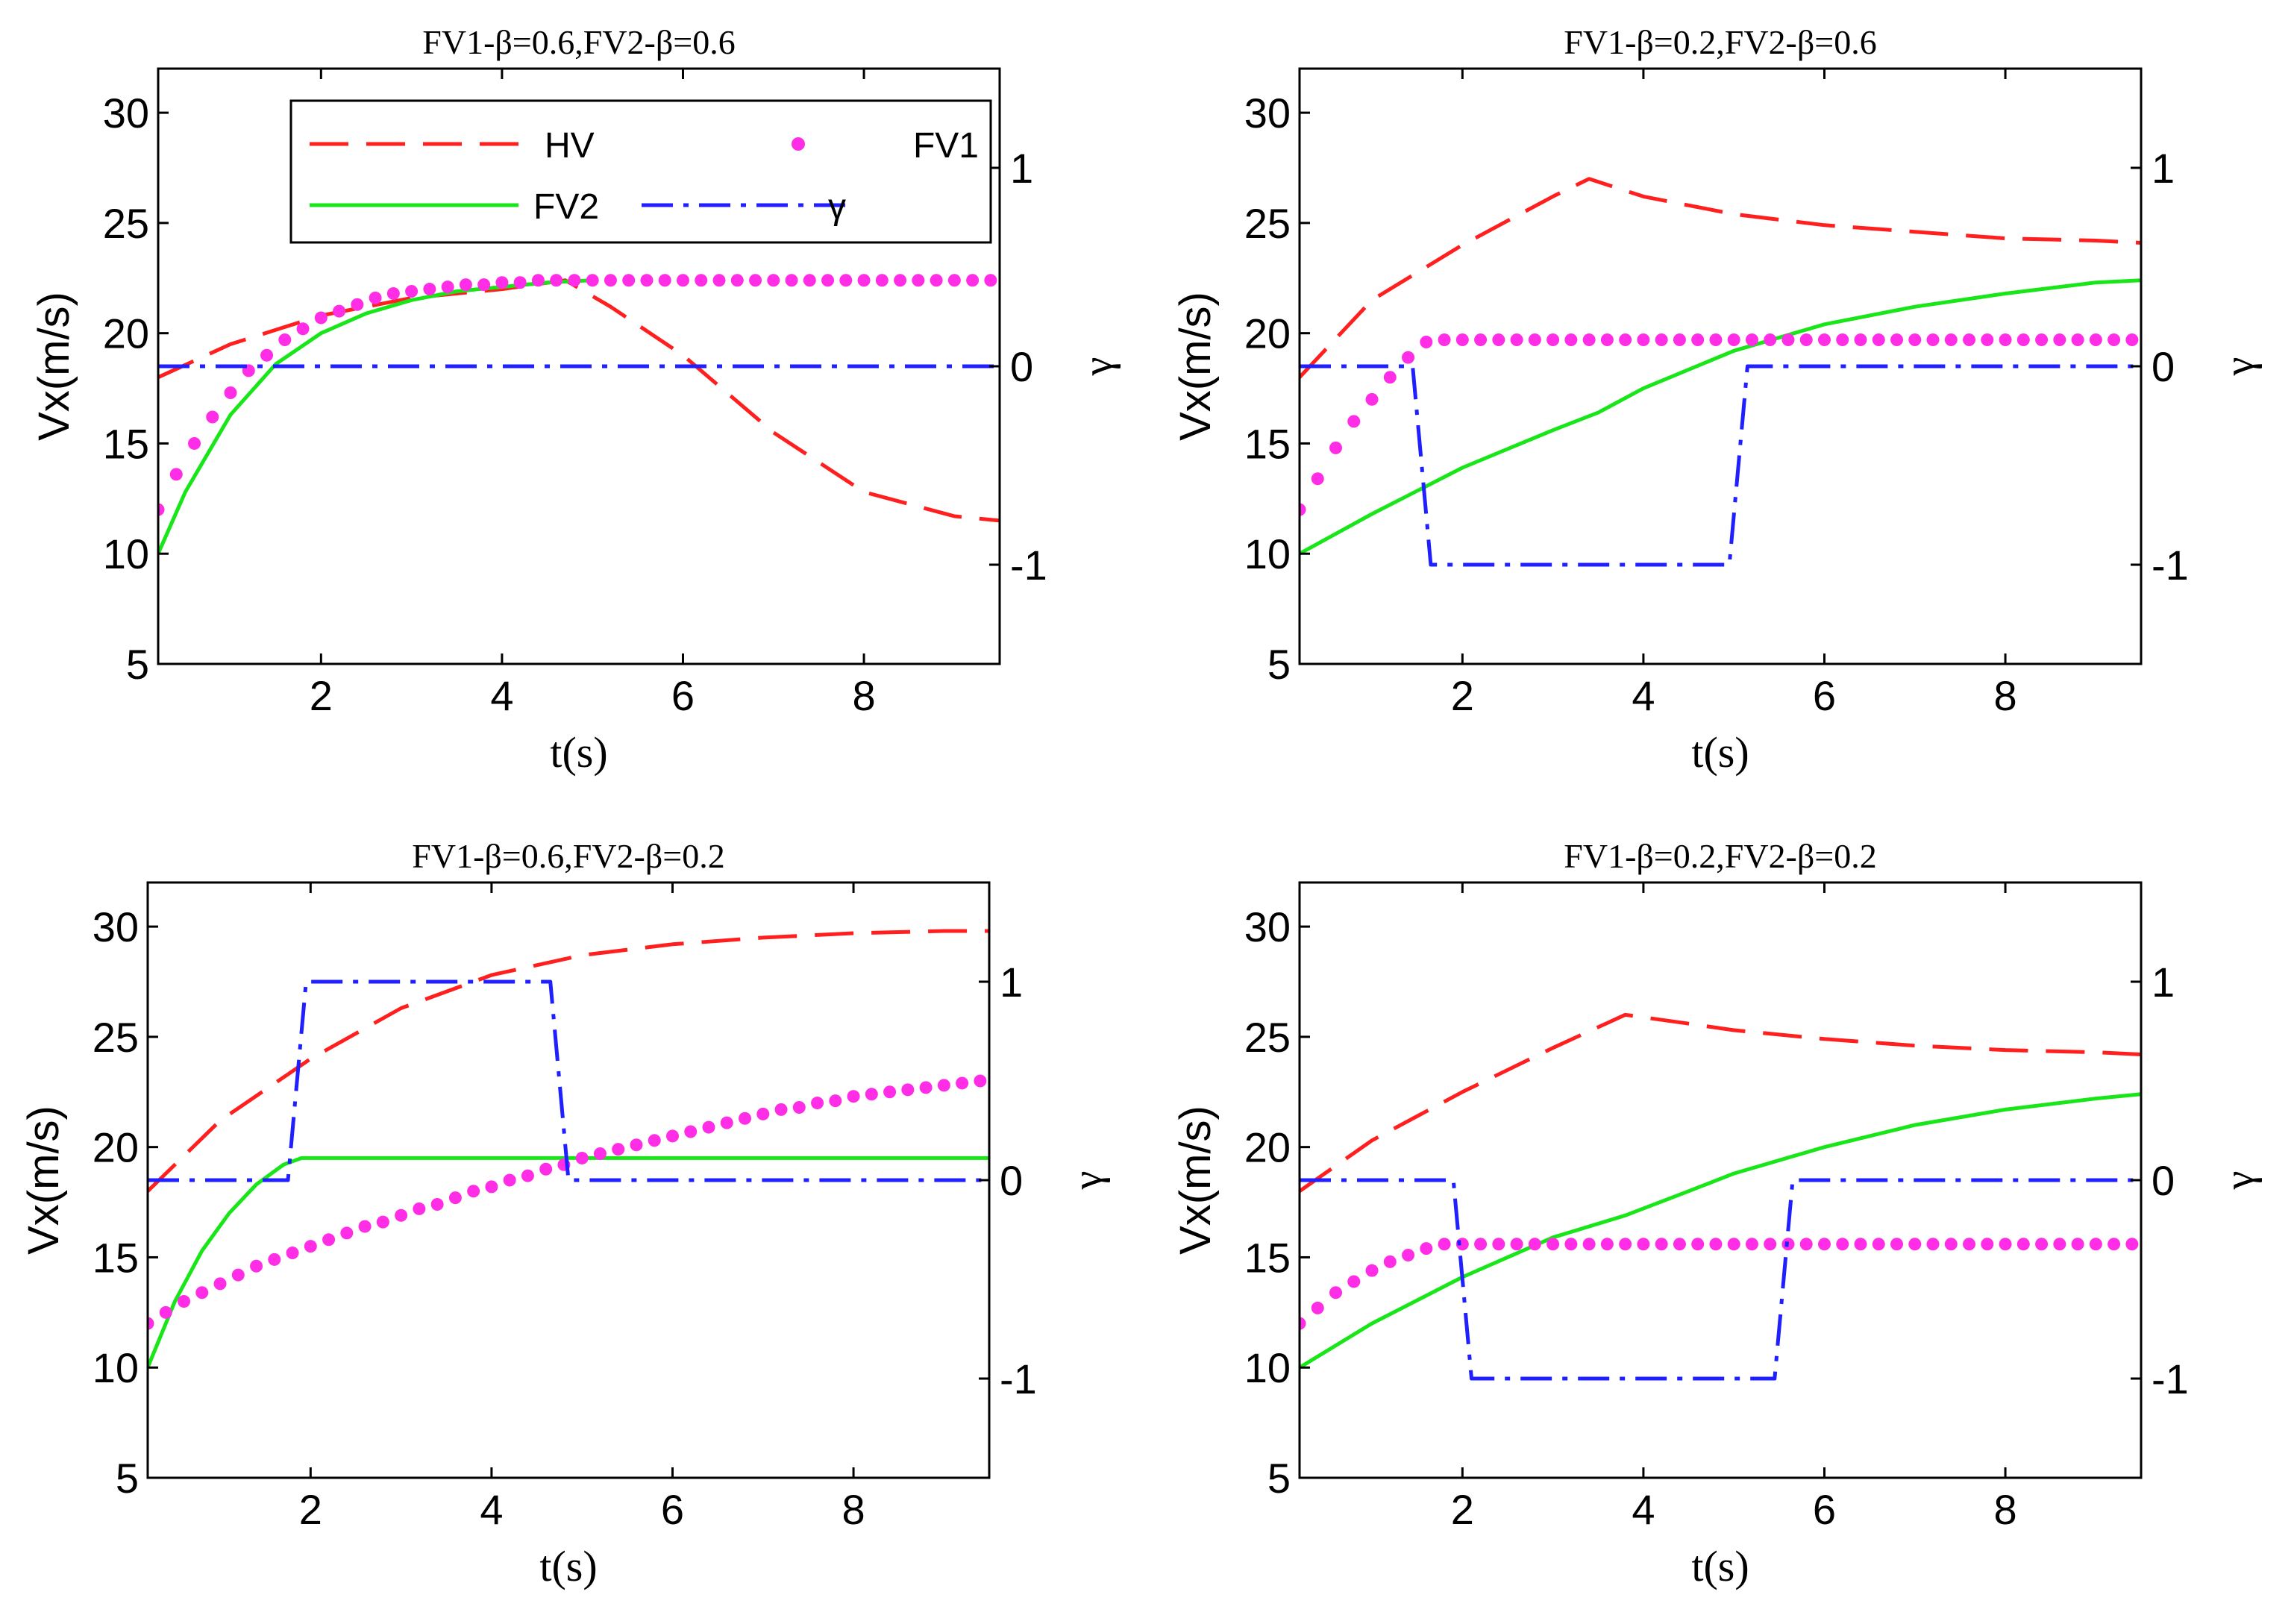 The height and width of the screenshot is (1624, 2294). What do you see at coordinates (568, 856) in the screenshot?
I see `chart-title: FV1-β=0.6,FV2-β=0.2` at bounding box center [568, 856].